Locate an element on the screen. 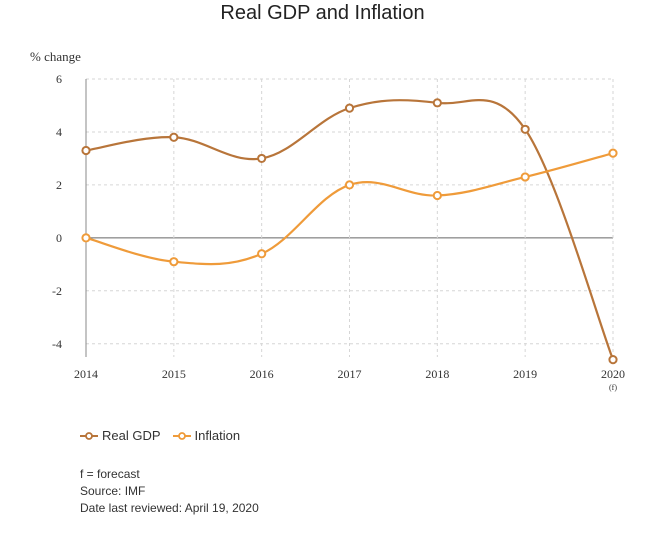 This screenshot has height=538, width=645. x-tick-label: 2019 is located at coordinates (525, 374).